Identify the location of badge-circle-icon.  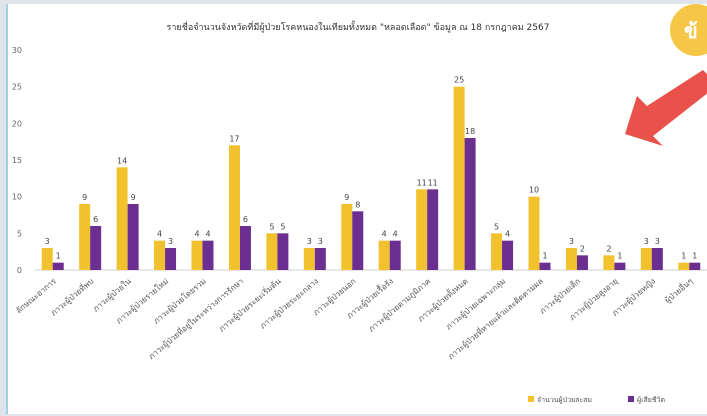
(688, 30).